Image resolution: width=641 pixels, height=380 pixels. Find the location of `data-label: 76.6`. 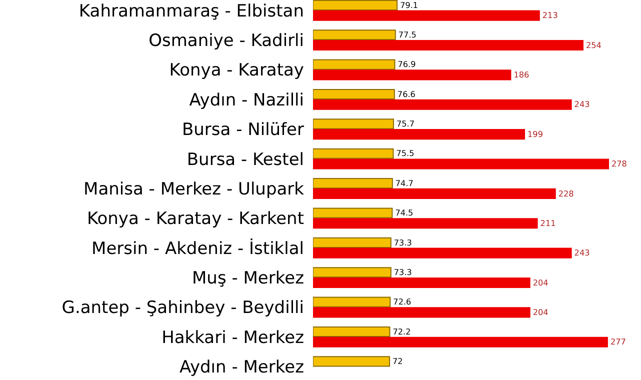

data-label: 76.6 is located at coordinates (406, 93).